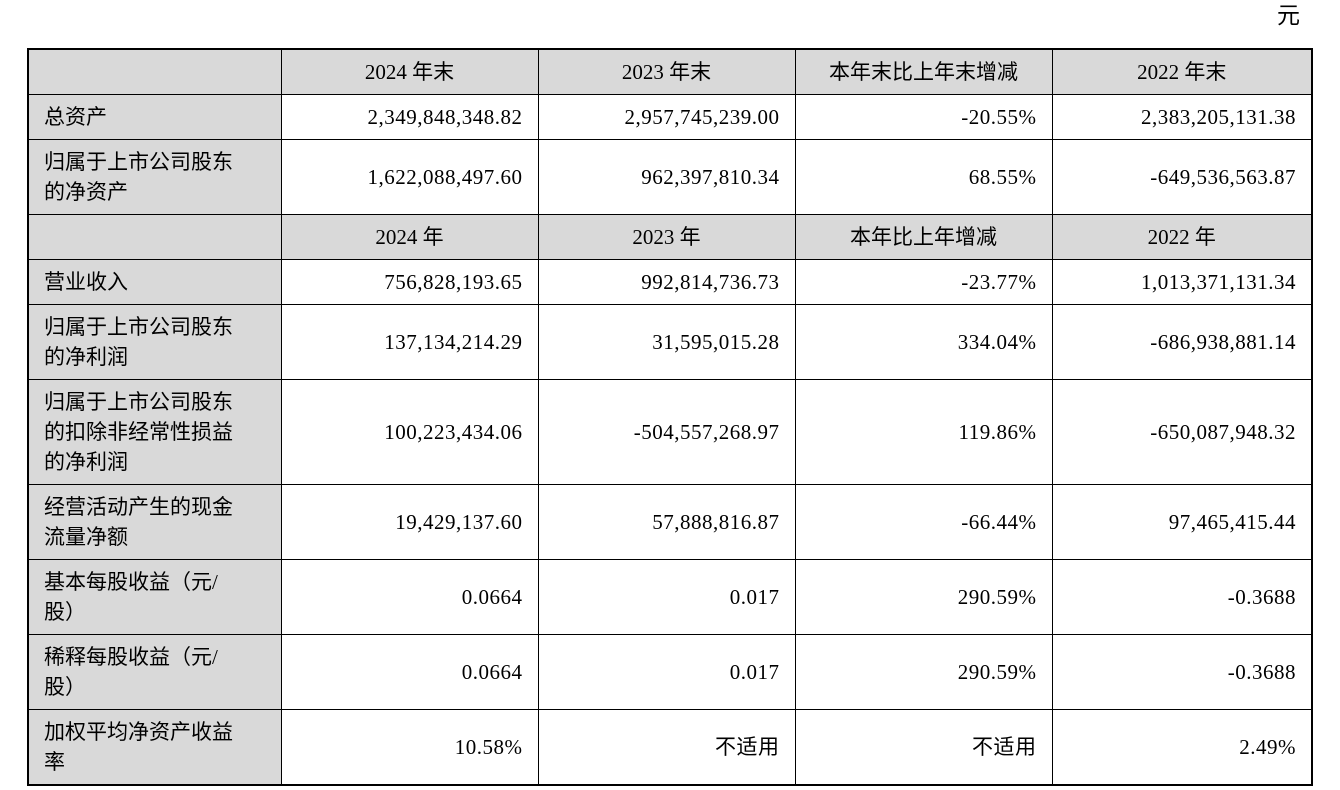 The image size is (1340, 790). I want to click on value-cell: -504,557,268.97, so click(666, 432).